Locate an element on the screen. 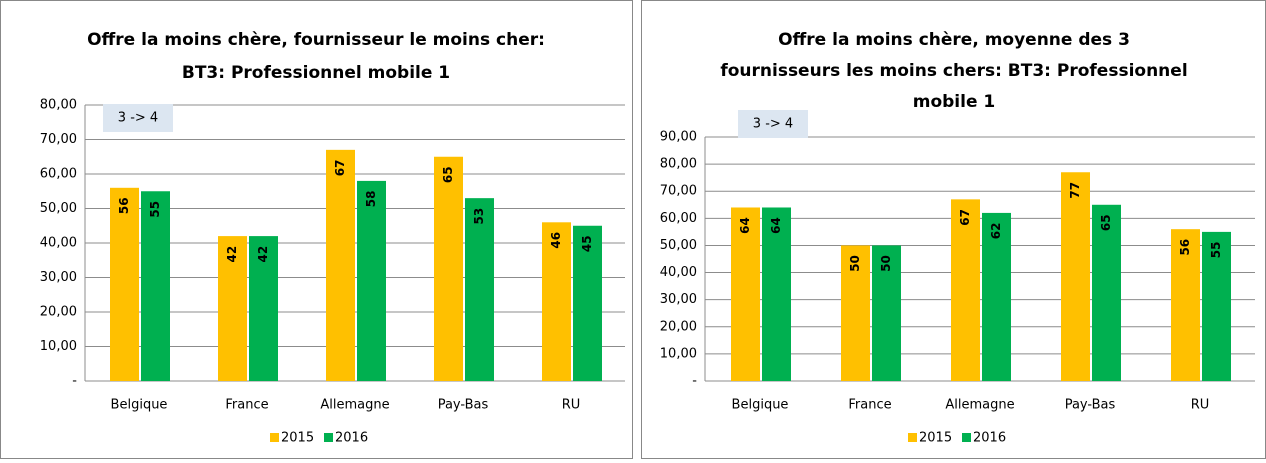  data-label: 77 is located at coordinates (1075, 190).